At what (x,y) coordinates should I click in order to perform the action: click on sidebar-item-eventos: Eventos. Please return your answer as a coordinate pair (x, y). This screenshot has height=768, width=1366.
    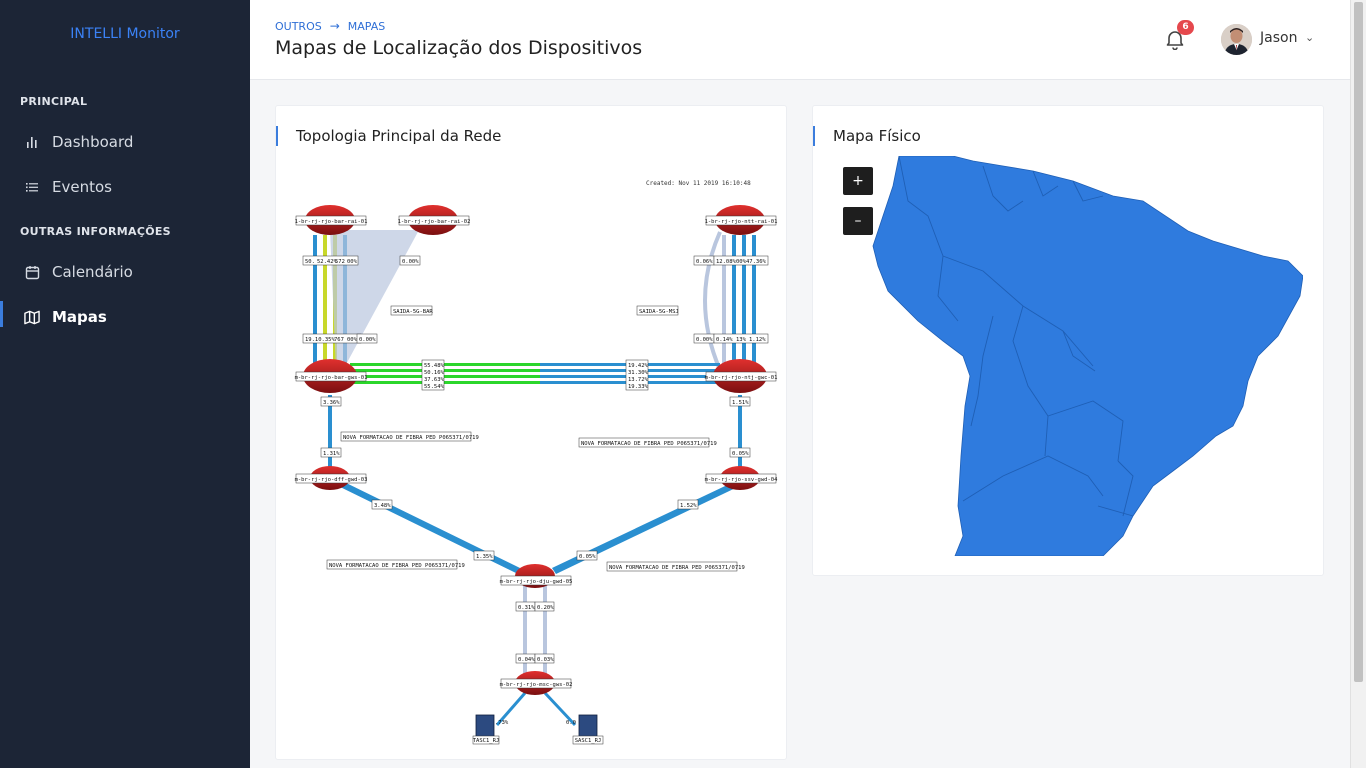
    Looking at the image, I should click on (125, 187).